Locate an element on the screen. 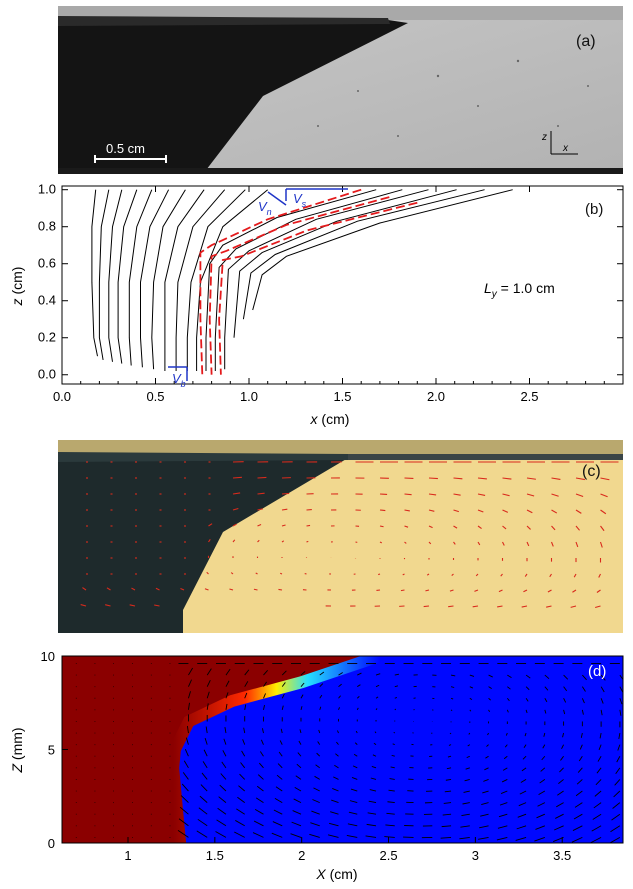 This screenshot has width=633, height=889. x-tick-label: 1.0 is located at coordinates (249, 396).